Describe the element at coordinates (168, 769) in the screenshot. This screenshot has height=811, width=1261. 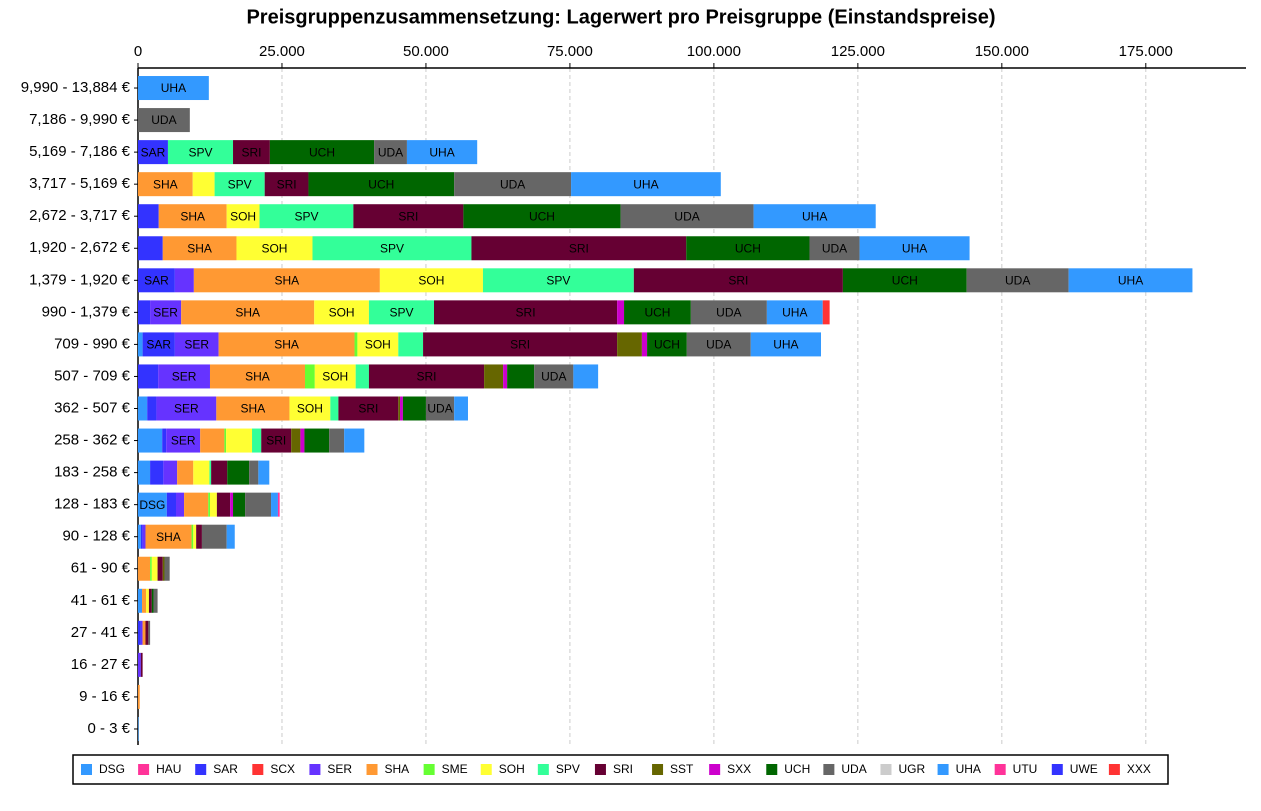
I see `legend-label: HAU` at that location.